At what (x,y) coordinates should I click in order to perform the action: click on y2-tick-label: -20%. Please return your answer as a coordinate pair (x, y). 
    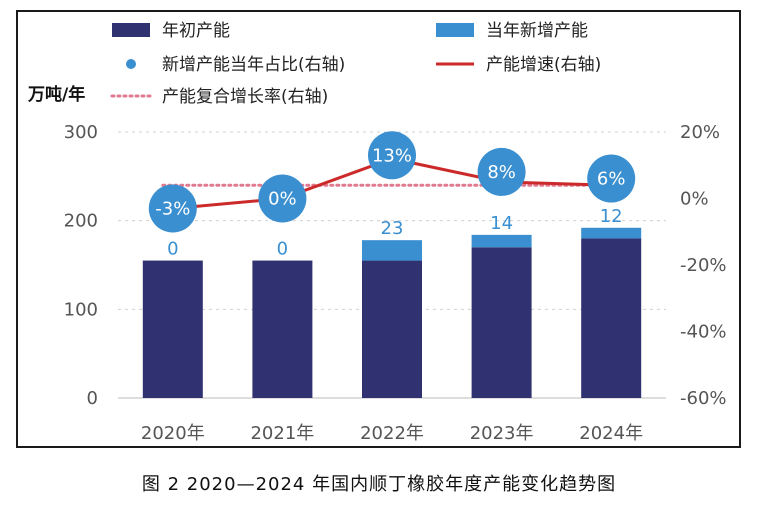
    Looking at the image, I should click on (703, 265).